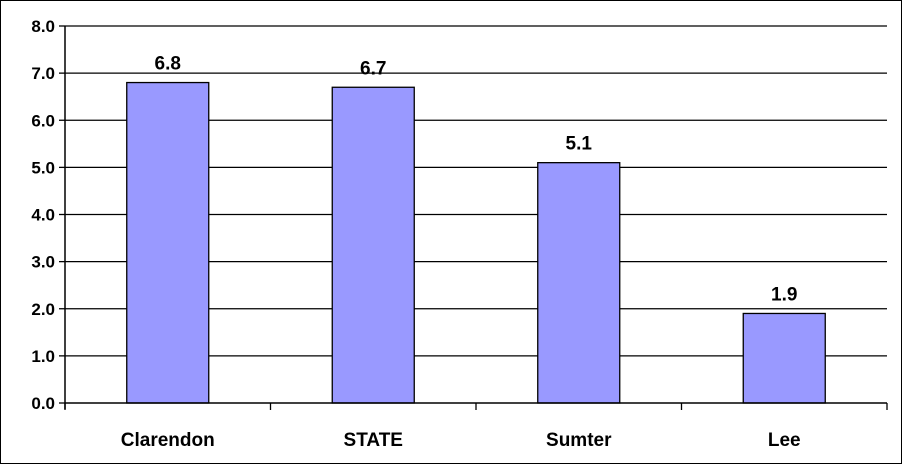 The image size is (902, 465). Describe the element at coordinates (43, 26) in the screenshot. I see `y-tick-label: 8.0` at that location.